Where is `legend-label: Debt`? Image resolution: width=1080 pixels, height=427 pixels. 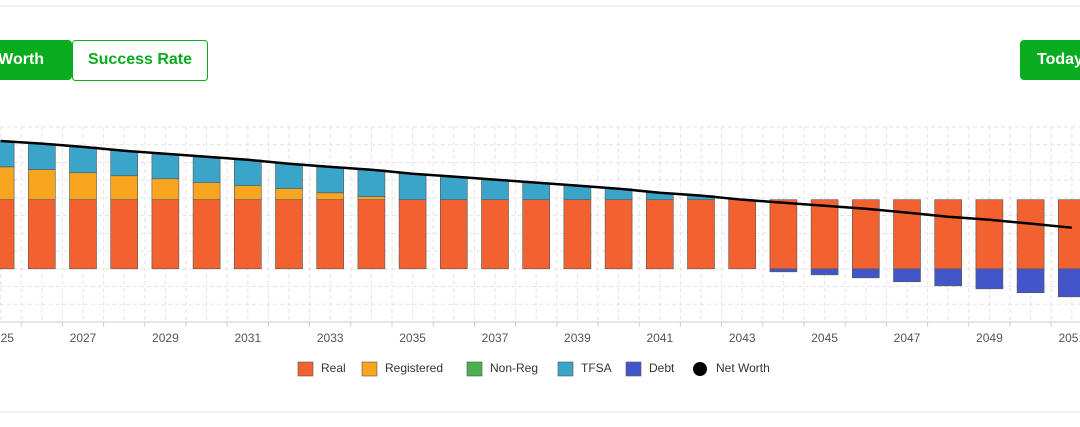 legend-label: Debt is located at coordinates (662, 368).